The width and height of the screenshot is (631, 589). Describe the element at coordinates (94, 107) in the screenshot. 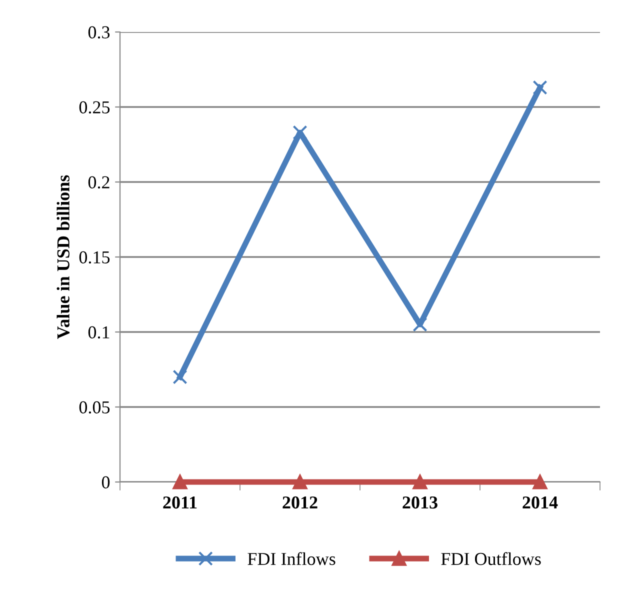

I see `y-tick-label: 0.25` at that location.